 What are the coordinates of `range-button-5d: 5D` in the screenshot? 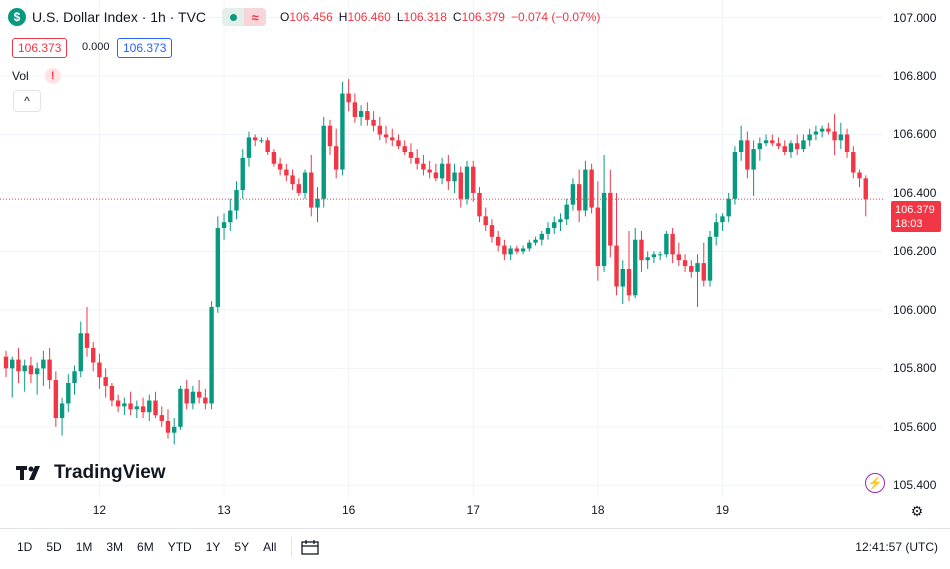 It's located at (54, 547).